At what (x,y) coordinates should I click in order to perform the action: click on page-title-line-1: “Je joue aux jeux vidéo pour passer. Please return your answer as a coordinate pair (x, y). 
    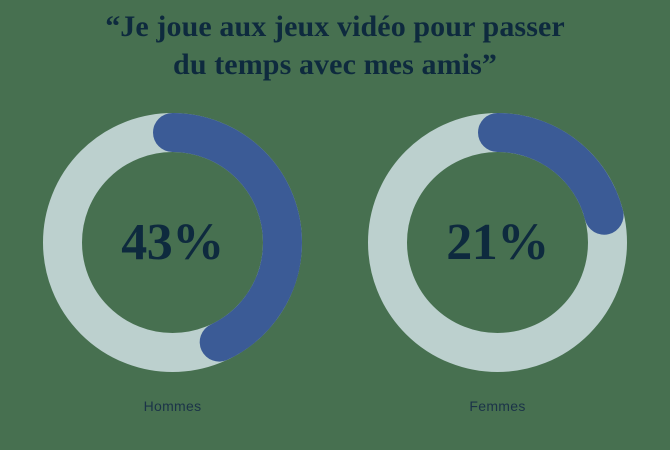
    Looking at the image, I should click on (335, 26).